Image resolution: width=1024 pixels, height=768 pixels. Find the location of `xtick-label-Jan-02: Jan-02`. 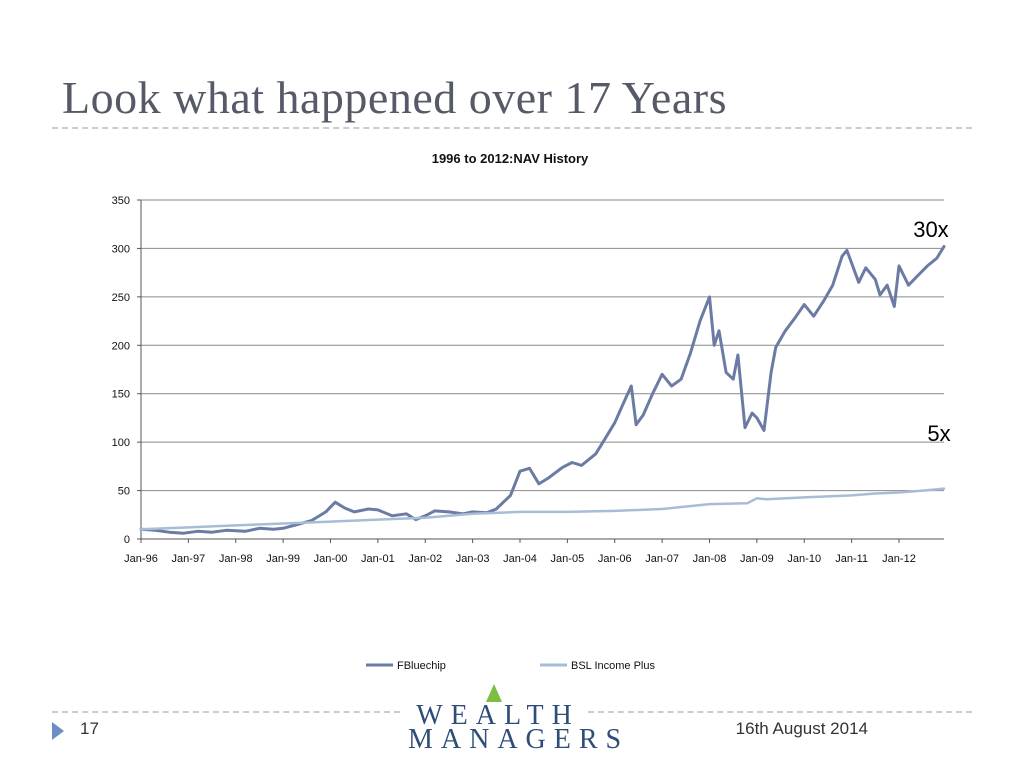

xtick-label-Jan-02: Jan-02 is located at coordinates (425, 559).